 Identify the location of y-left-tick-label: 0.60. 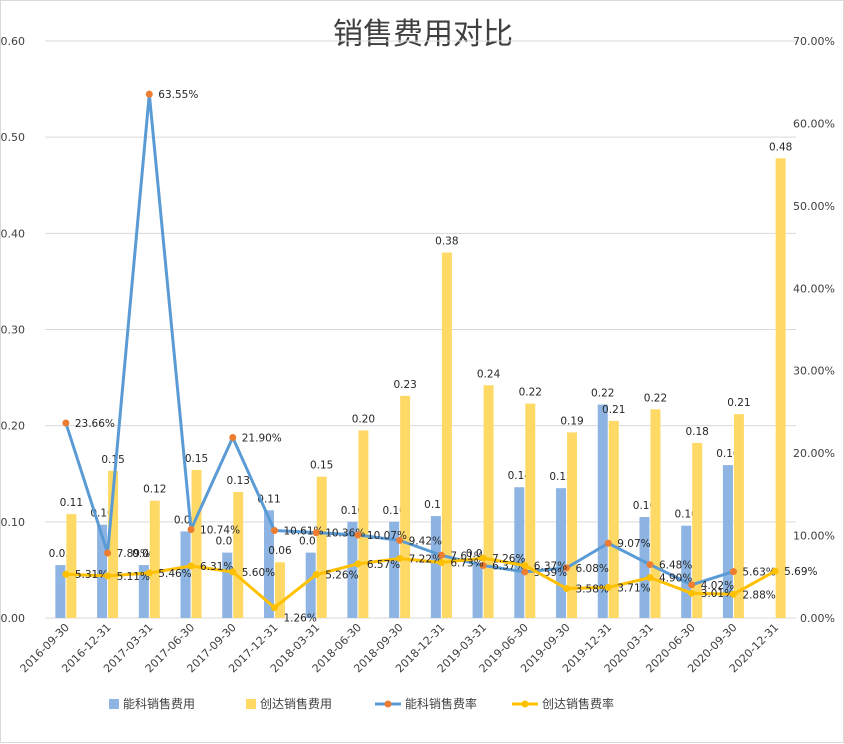
(13, 41).